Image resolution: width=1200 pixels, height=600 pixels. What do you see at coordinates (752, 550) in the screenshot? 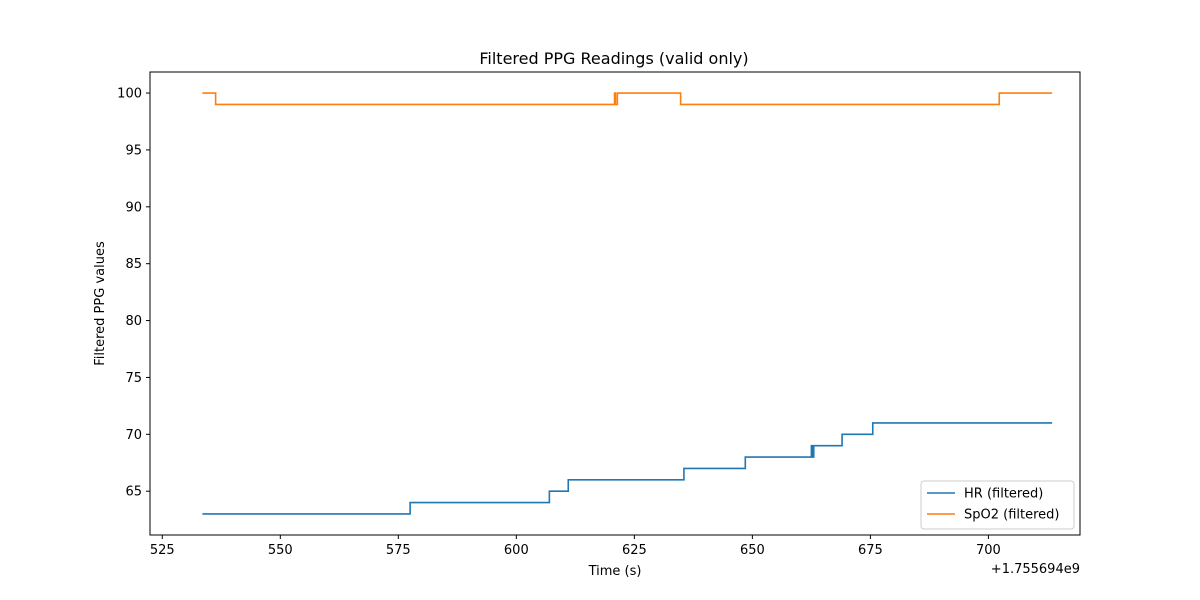
I see `x-tick-label: 650` at bounding box center [752, 550].